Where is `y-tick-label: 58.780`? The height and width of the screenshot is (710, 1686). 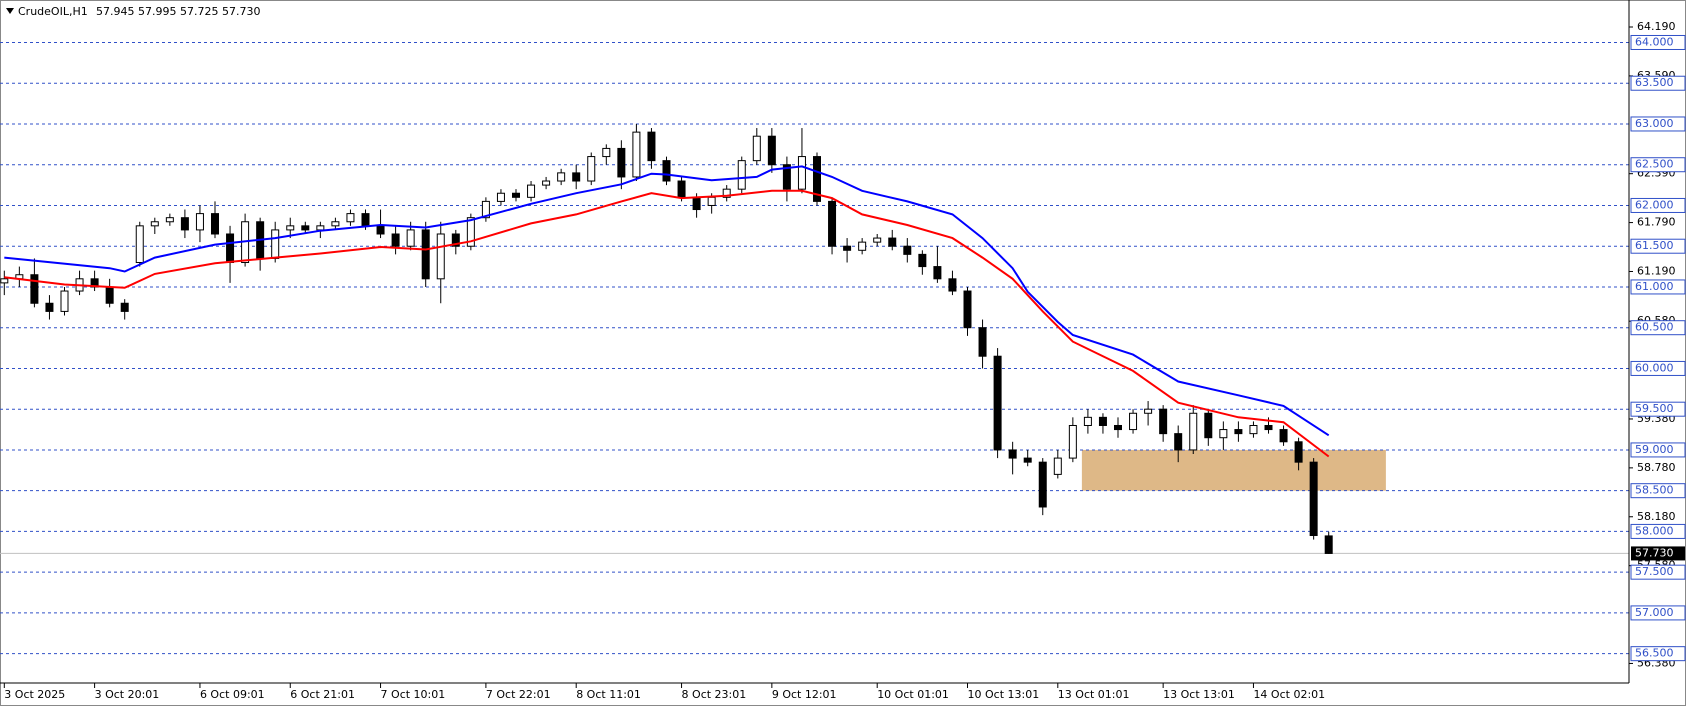 y-tick-label: 58.780 is located at coordinates (1656, 467).